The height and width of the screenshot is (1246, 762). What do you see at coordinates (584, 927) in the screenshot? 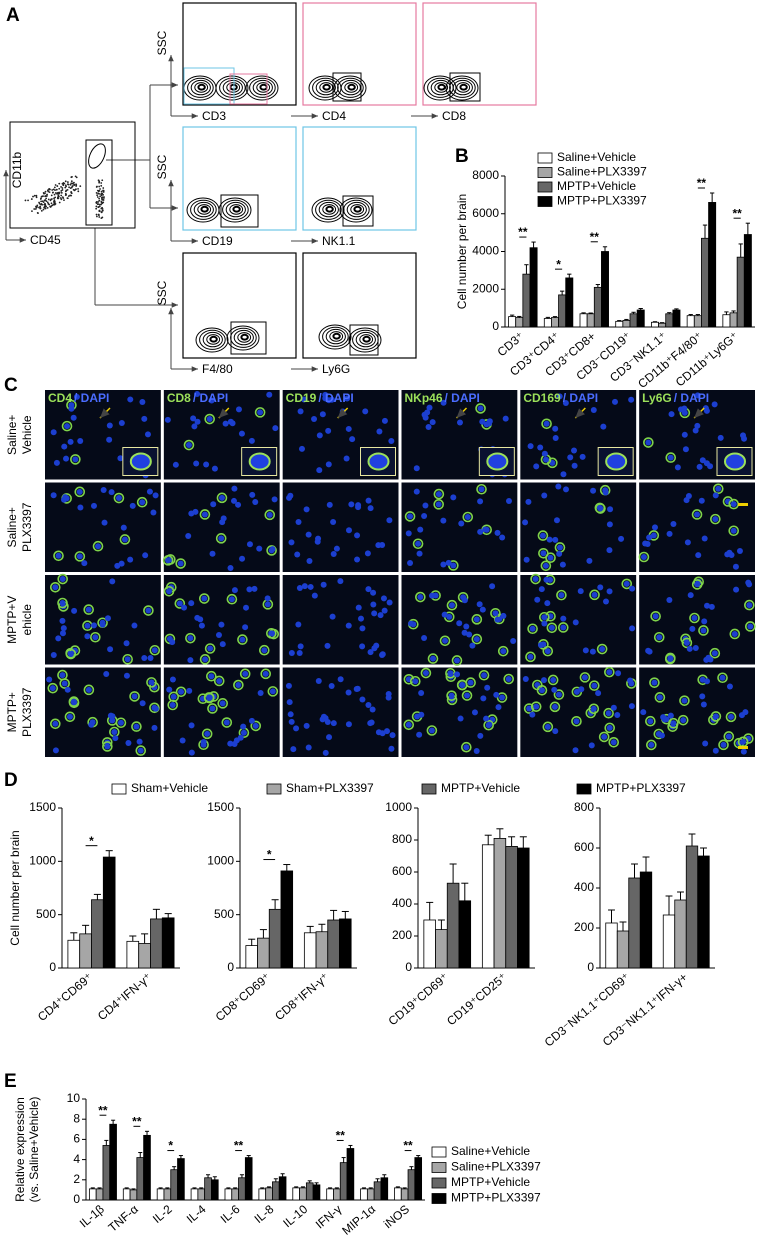
I see `y-tick-label: 200` at bounding box center [584, 927].